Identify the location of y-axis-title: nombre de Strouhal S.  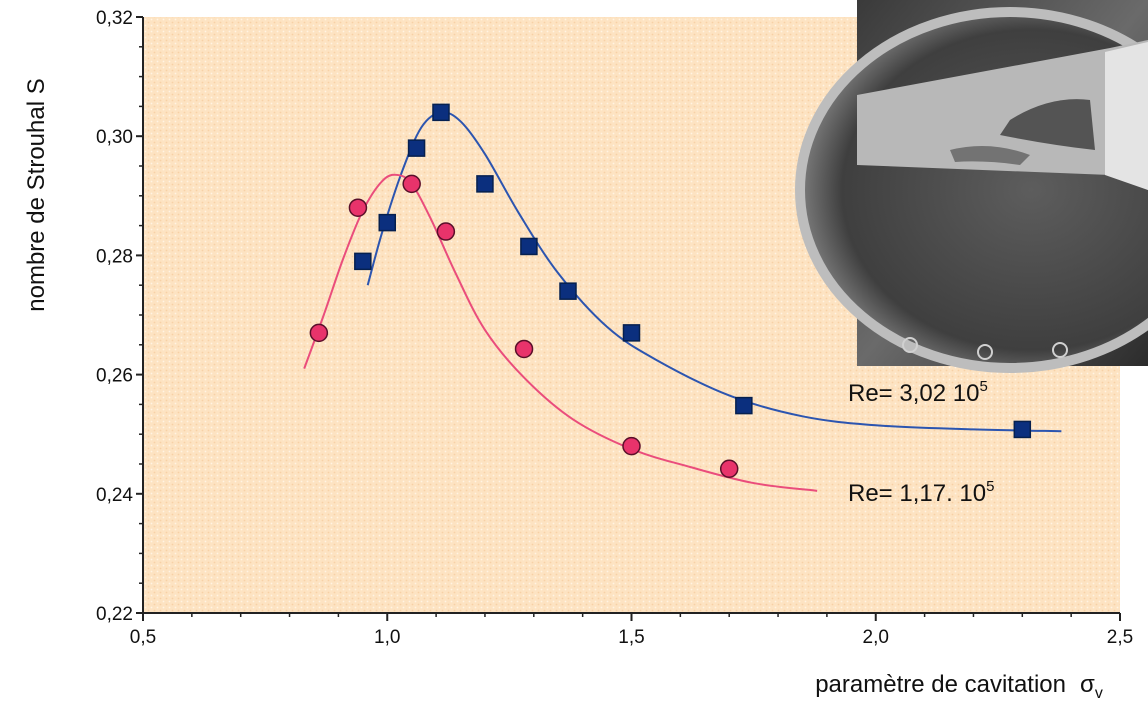
(36, 194).